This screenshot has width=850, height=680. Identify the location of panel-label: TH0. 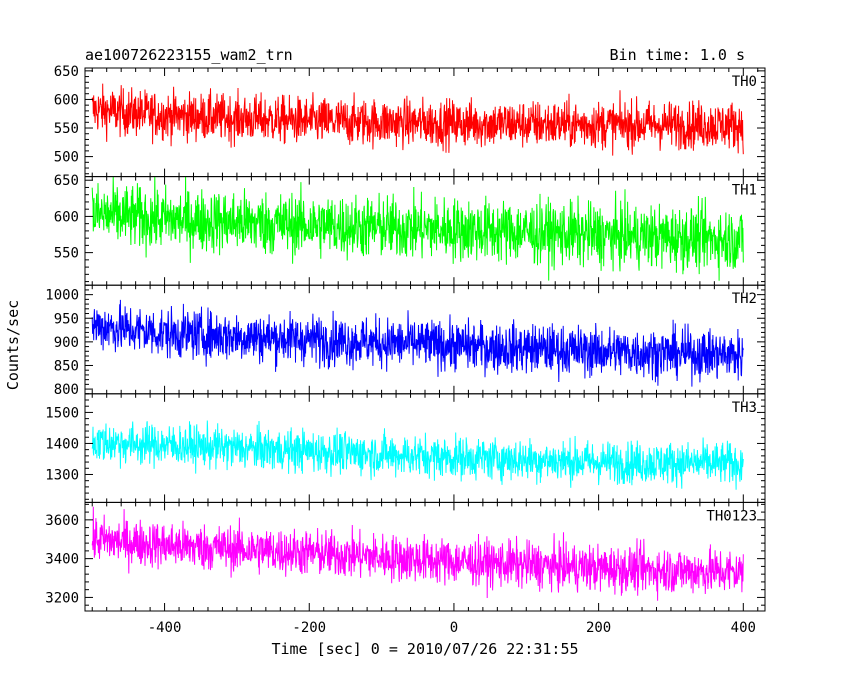
(744, 82).